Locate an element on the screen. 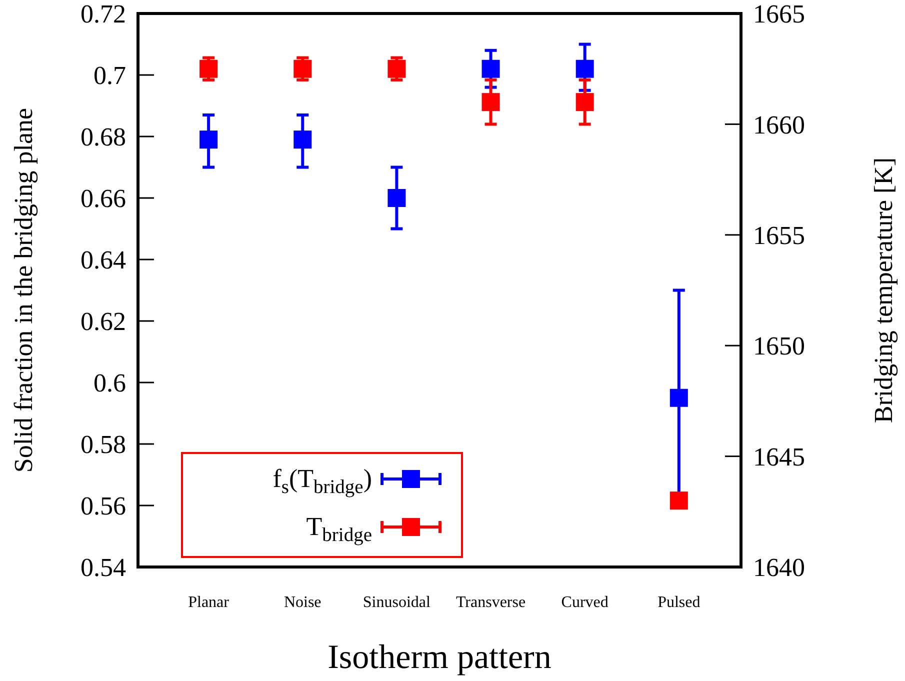 The image size is (905, 681). y-tick-label: 0.6 is located at coordinates (110, 383).